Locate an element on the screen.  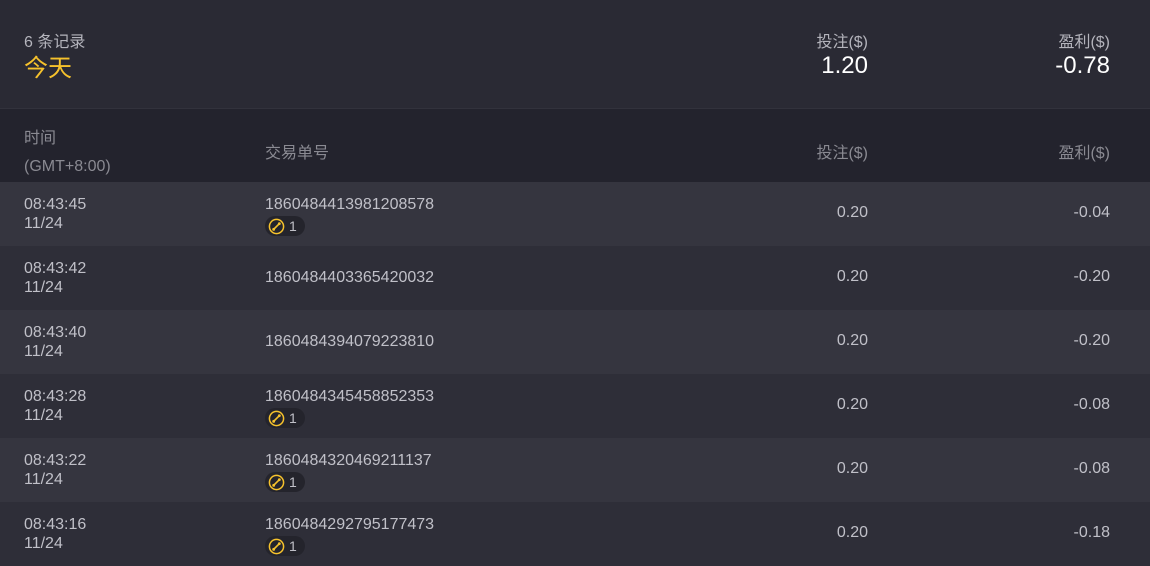
order-id: 1860484403365420032 is located at coordinates (350, 277).